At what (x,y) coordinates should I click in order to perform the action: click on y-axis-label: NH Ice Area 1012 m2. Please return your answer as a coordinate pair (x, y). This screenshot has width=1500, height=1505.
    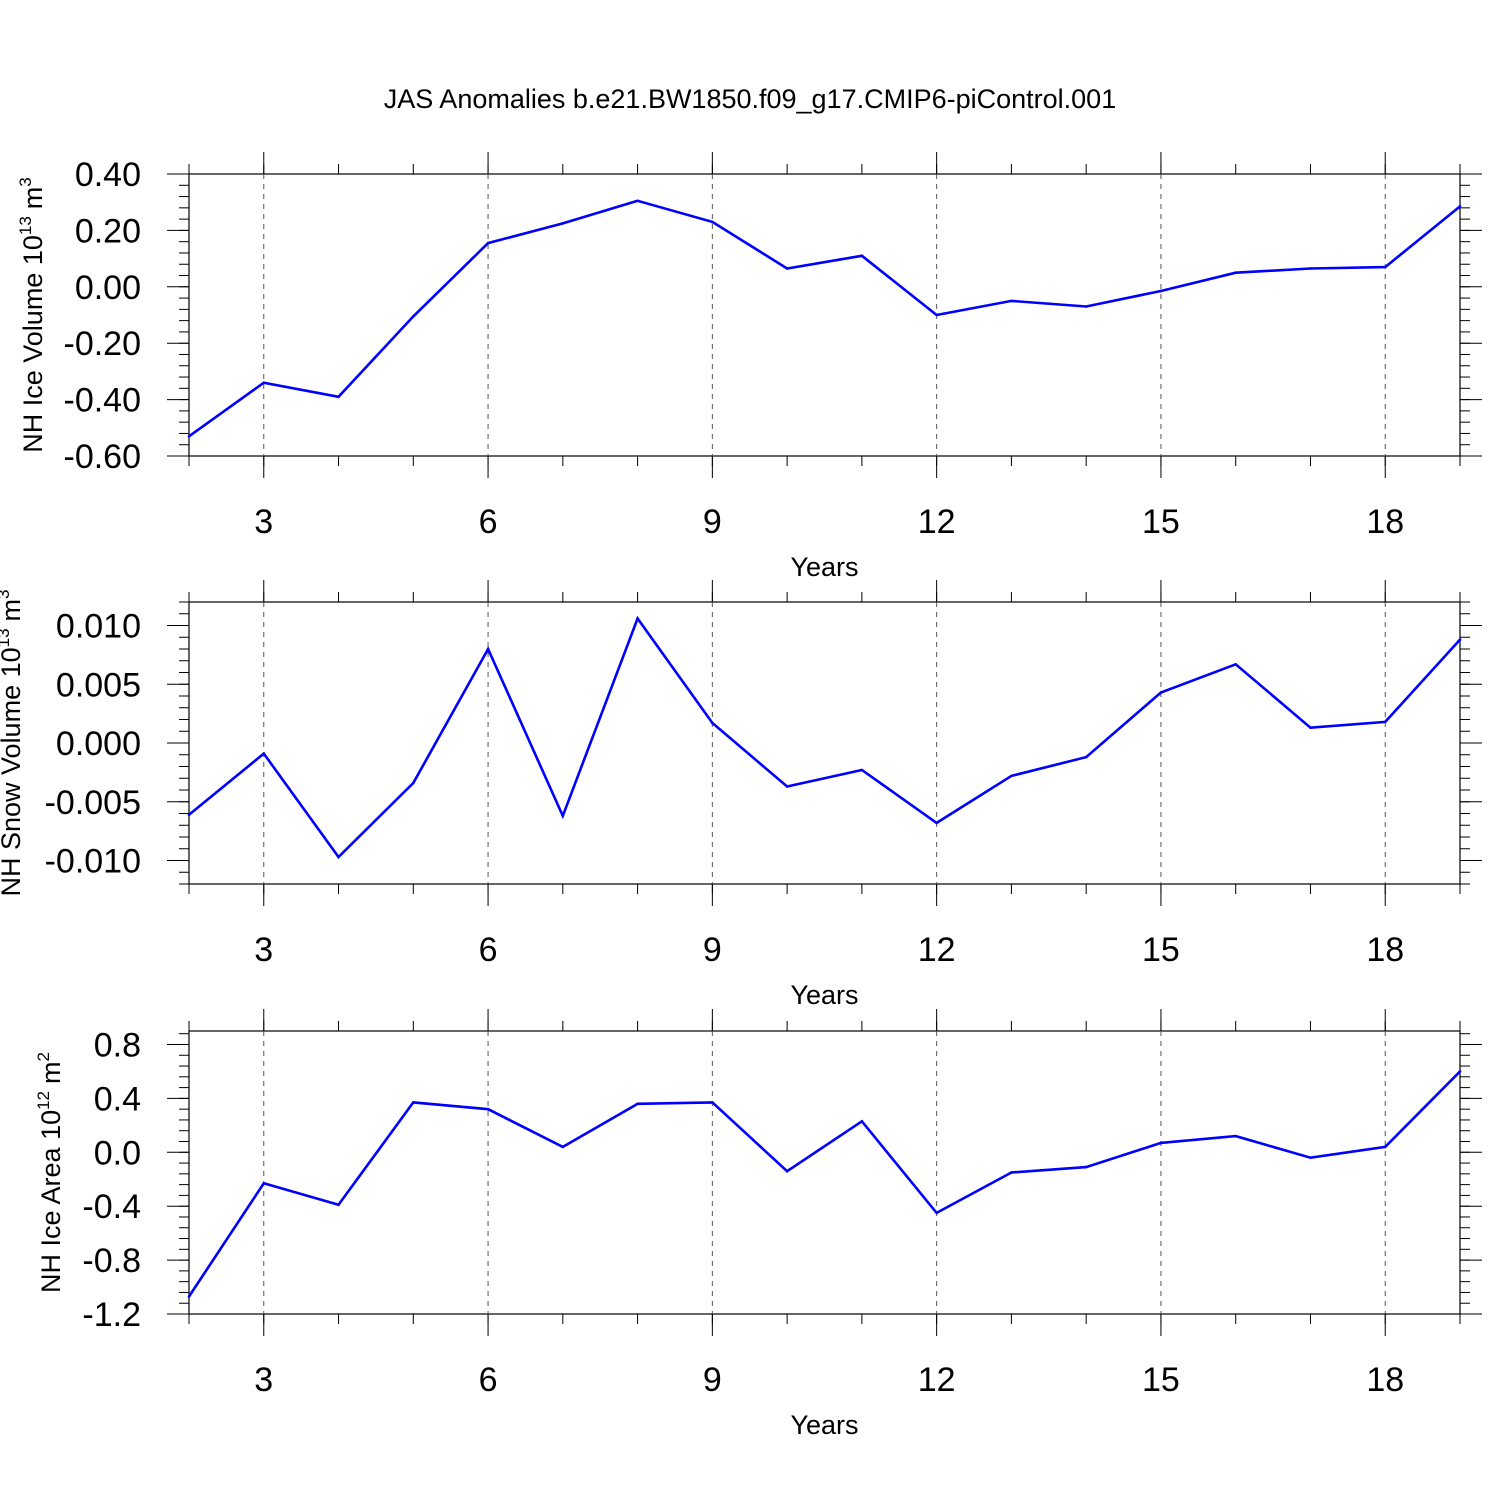
    Looking at the image, I should click on (50, 1172).